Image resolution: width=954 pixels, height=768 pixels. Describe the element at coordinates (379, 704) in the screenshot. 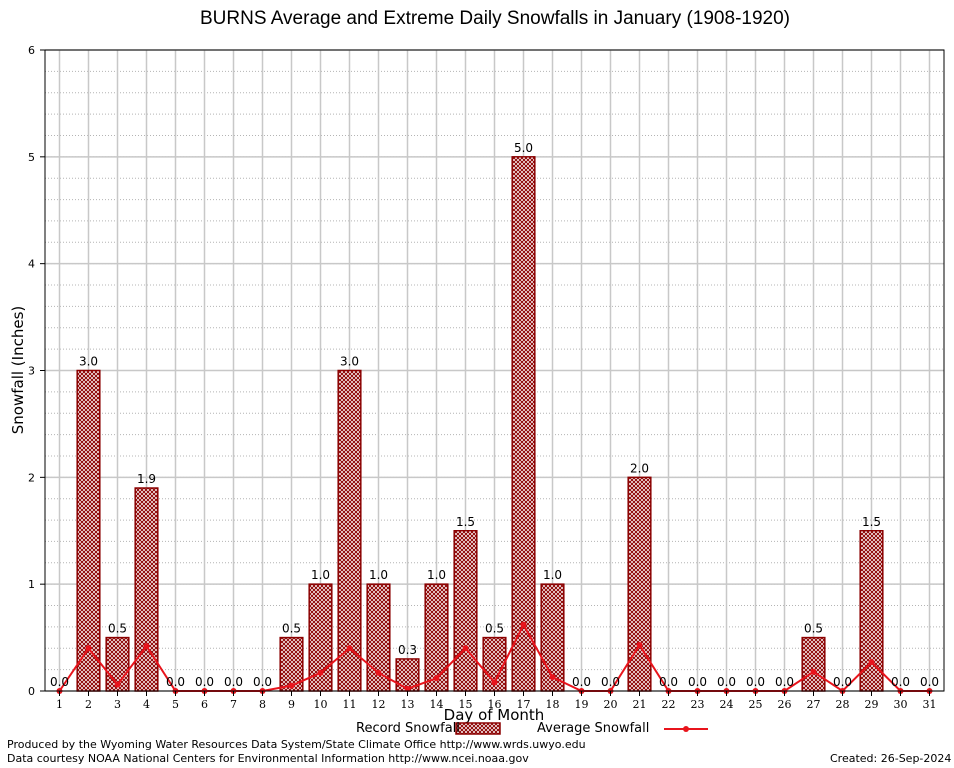

I see `x-tick-label: 12` at that location.